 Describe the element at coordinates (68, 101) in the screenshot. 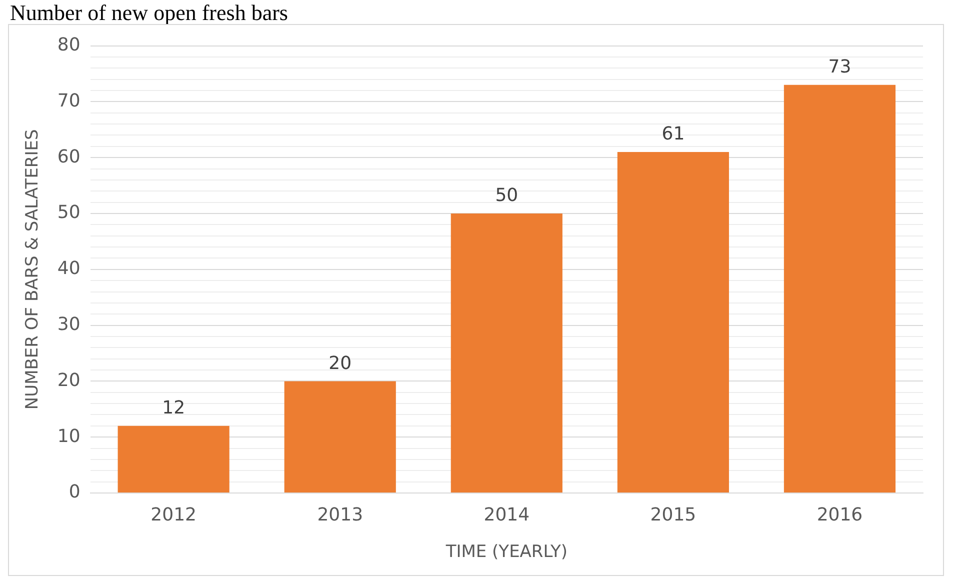

I see `y-tick-label: 70` at that location.